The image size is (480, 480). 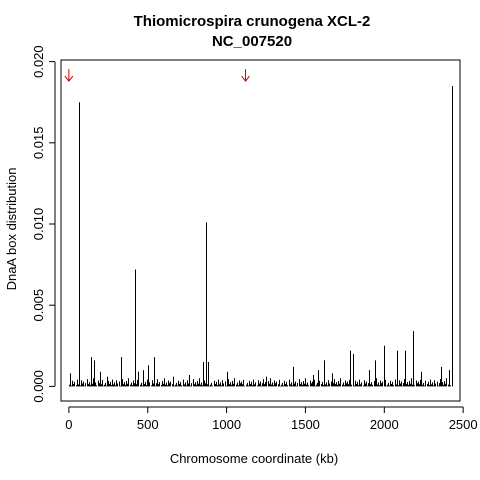 I want to click on y-axis: 0.000 0.005 0.010 0.015 0.020, so click(x=43, y=224).